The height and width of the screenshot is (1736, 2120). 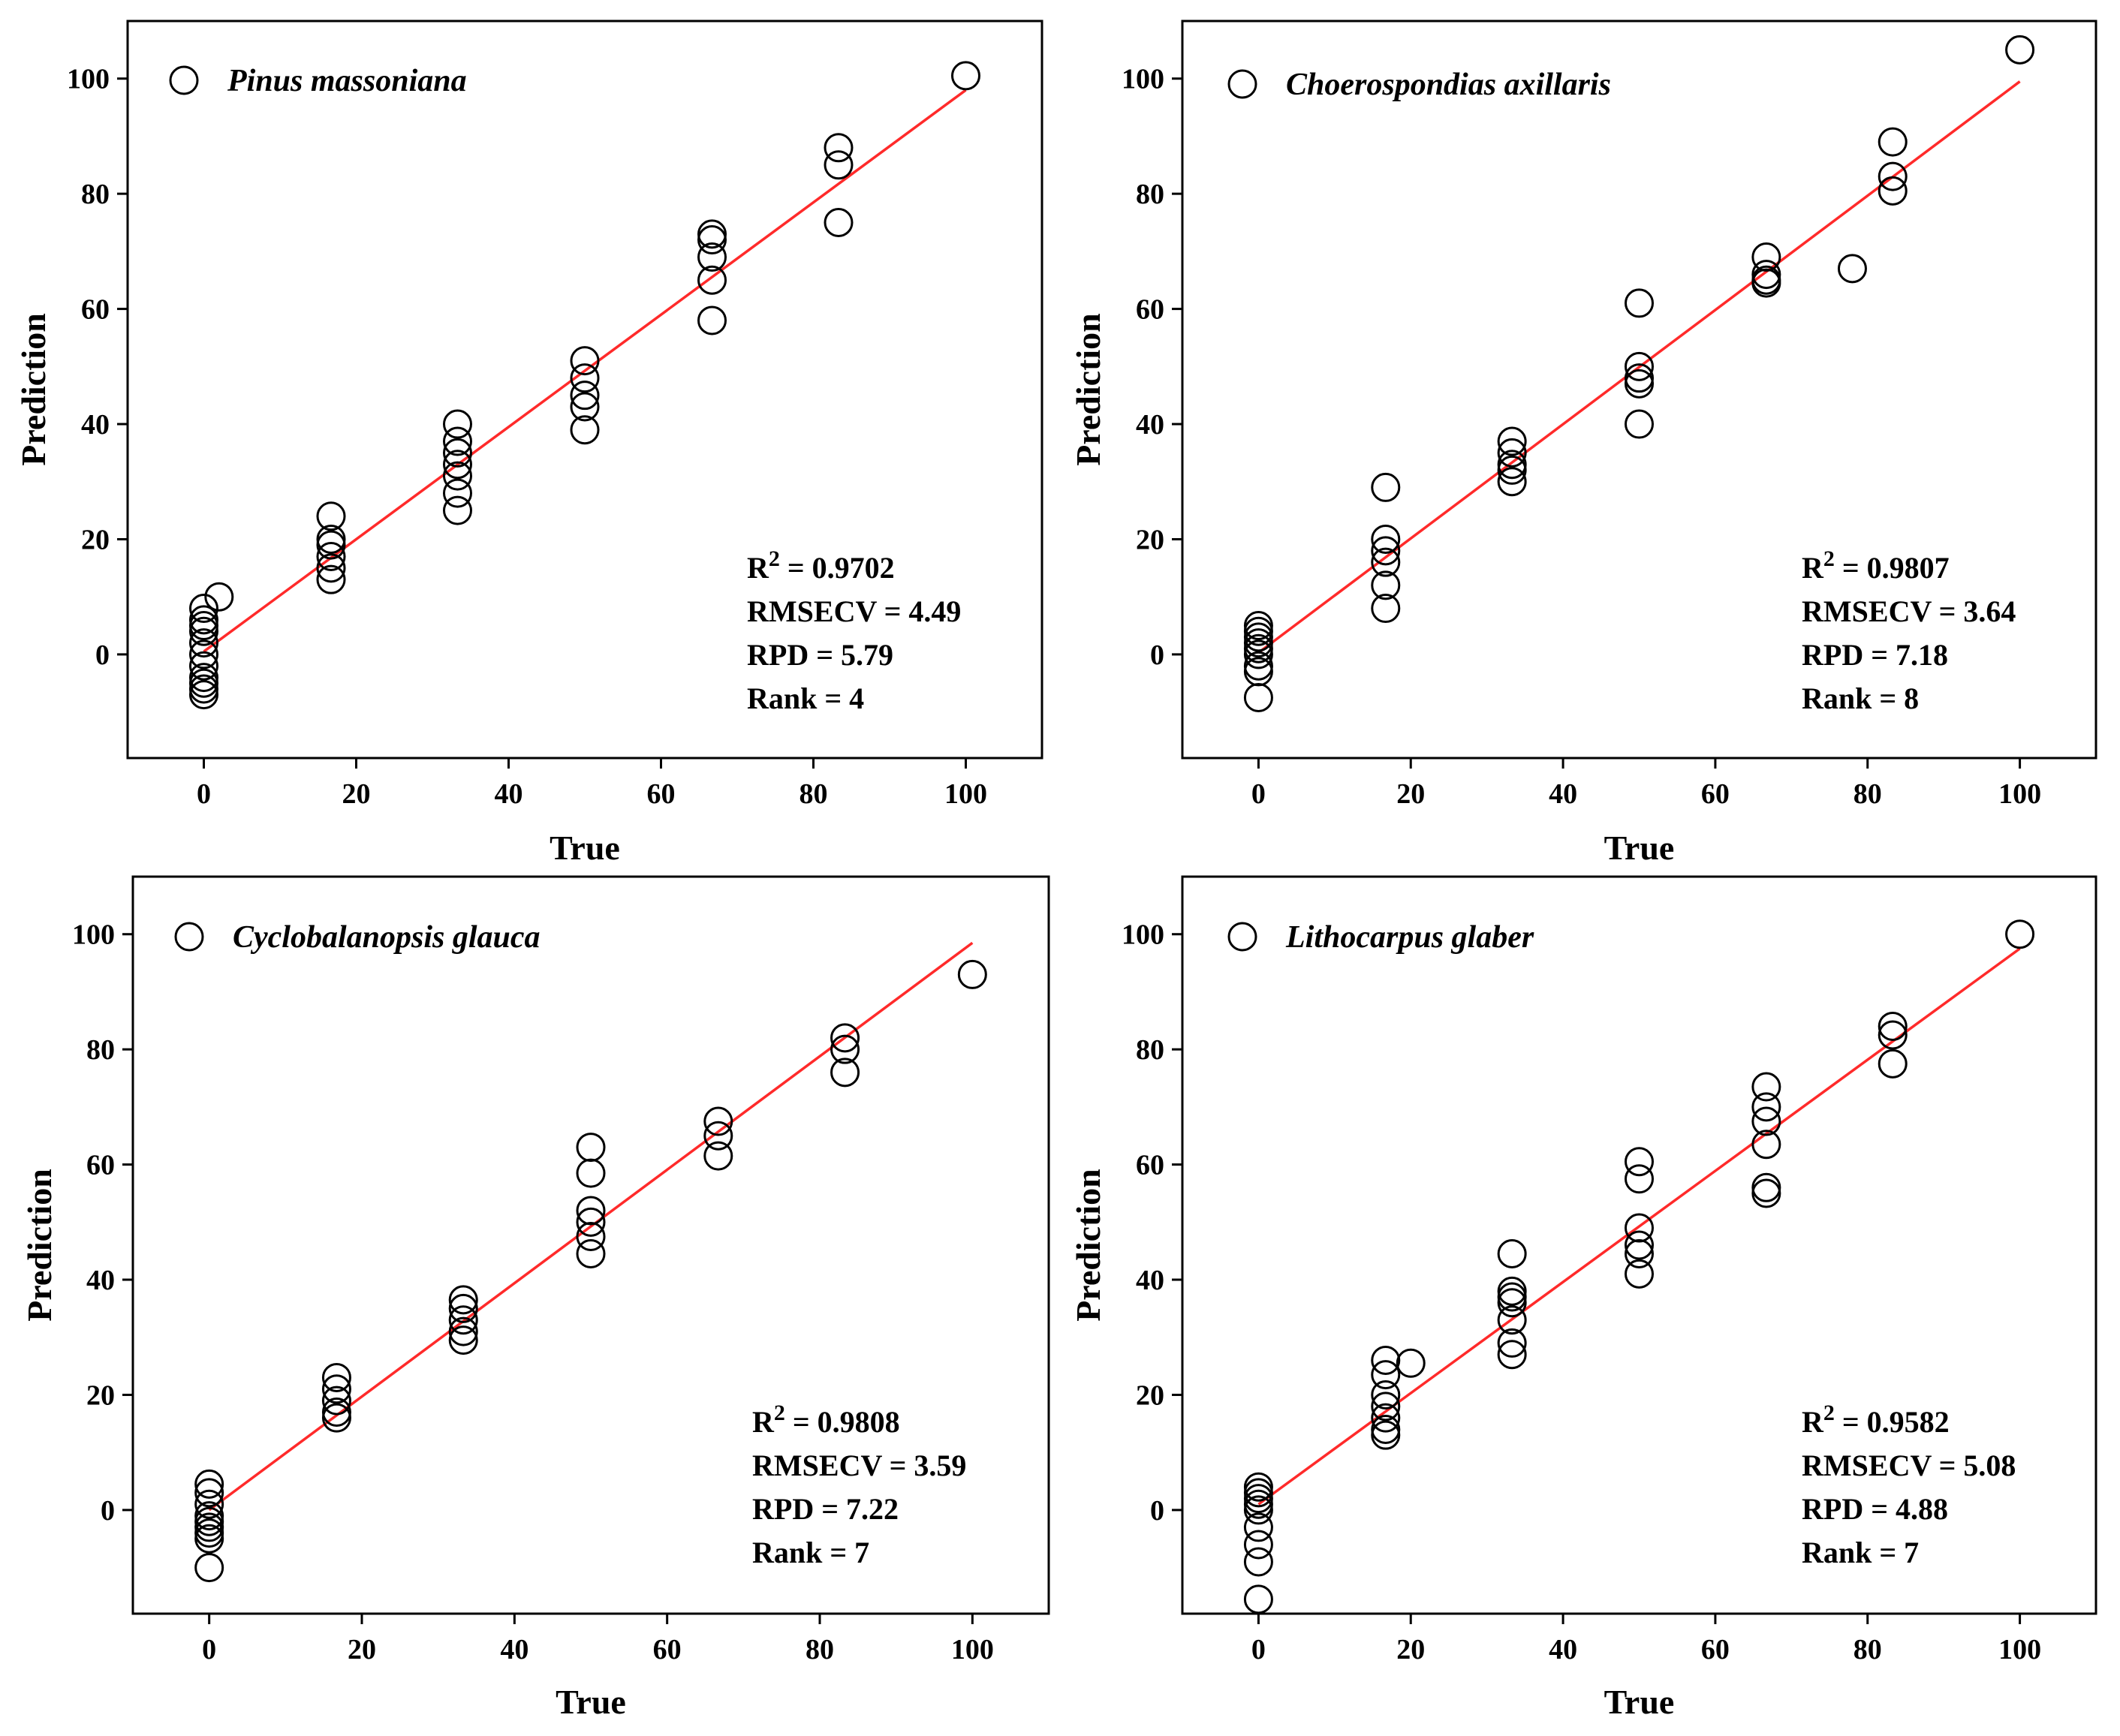 What do you see at coordinates (1242, 84) in the screenshot?
I see `legend-marker` at bounding box center [1242, 84].